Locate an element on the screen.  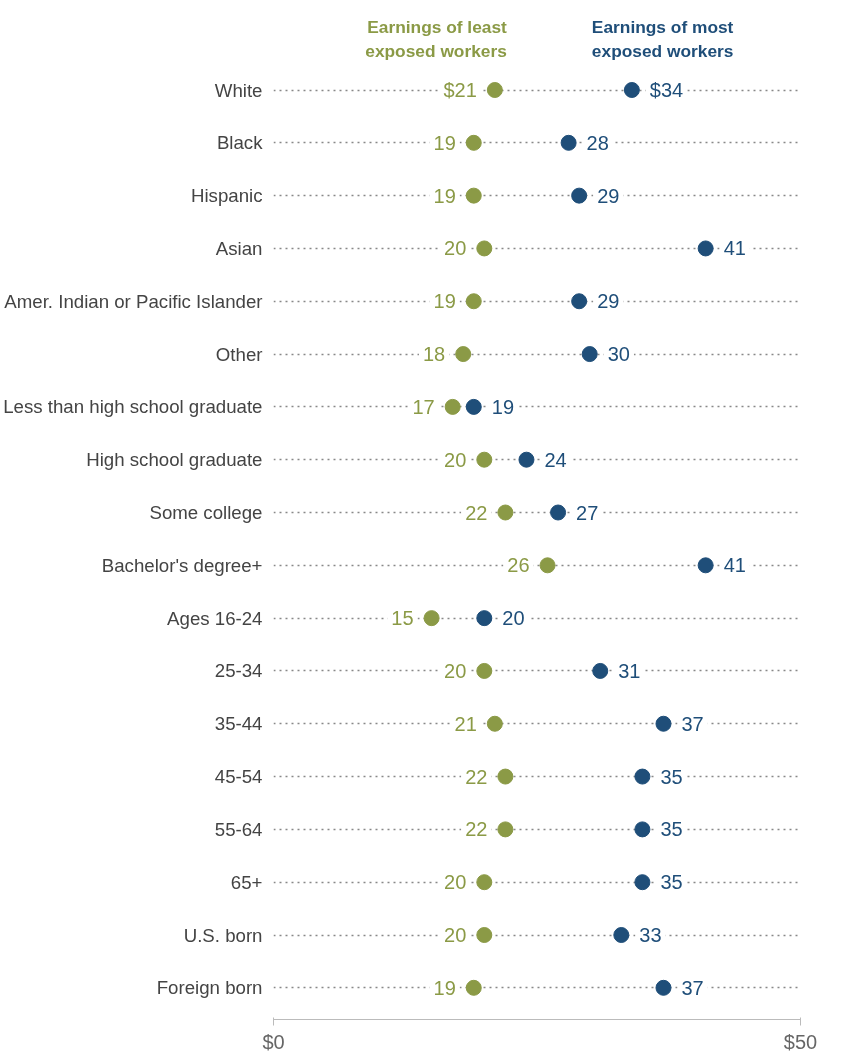
y-tick-label: 45-54 is located at coordinates (238, 777).